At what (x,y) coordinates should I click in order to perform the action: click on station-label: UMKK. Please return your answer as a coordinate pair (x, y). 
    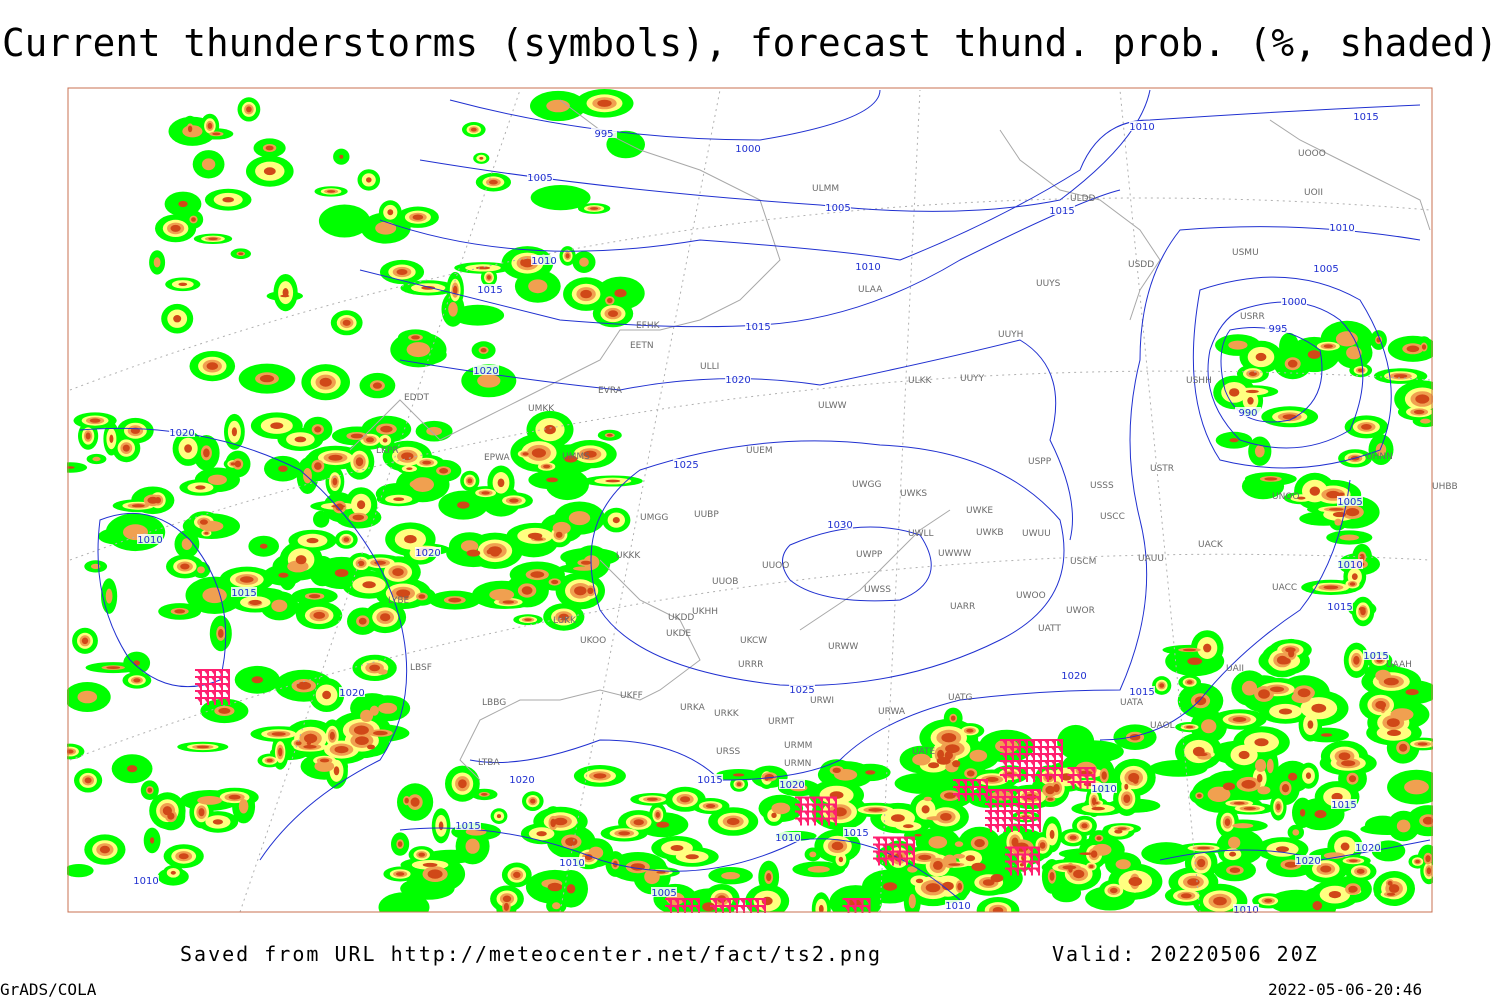
    Looking at the image, I should click on (541, 409).